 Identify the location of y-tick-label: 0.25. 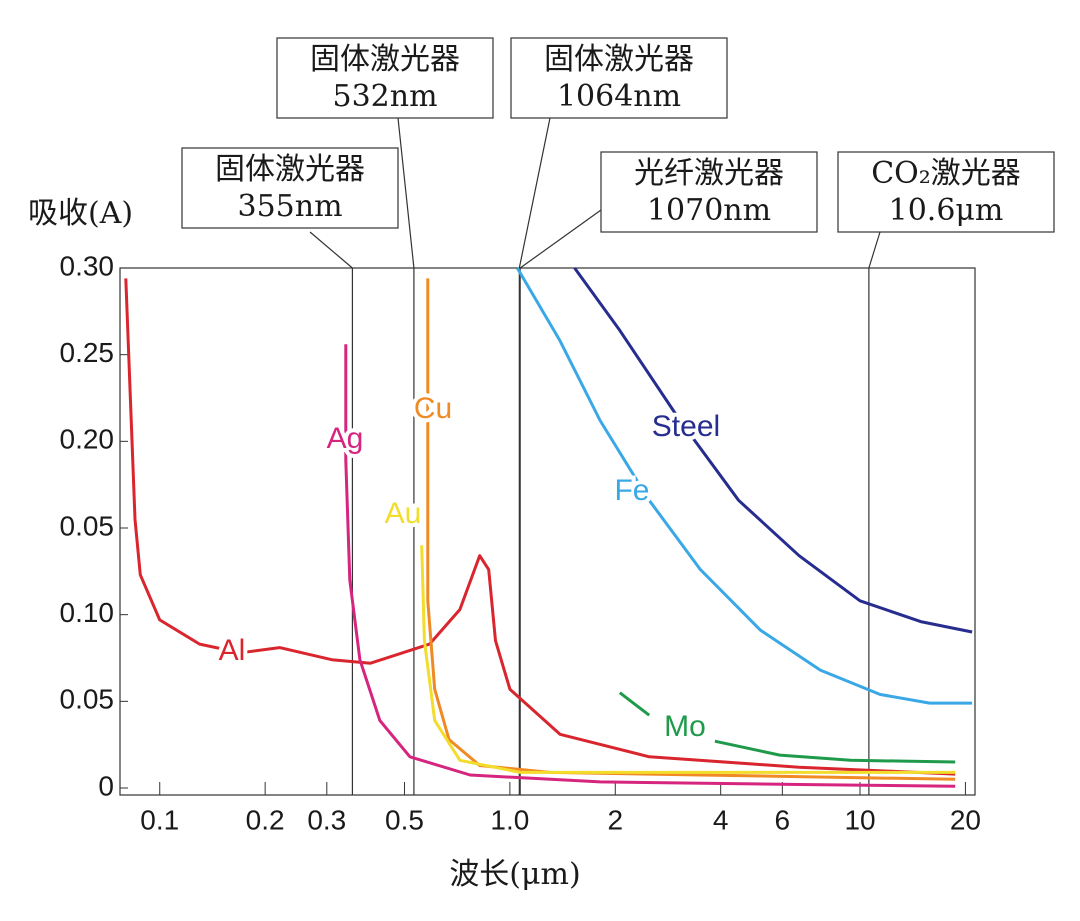
(87, 352).